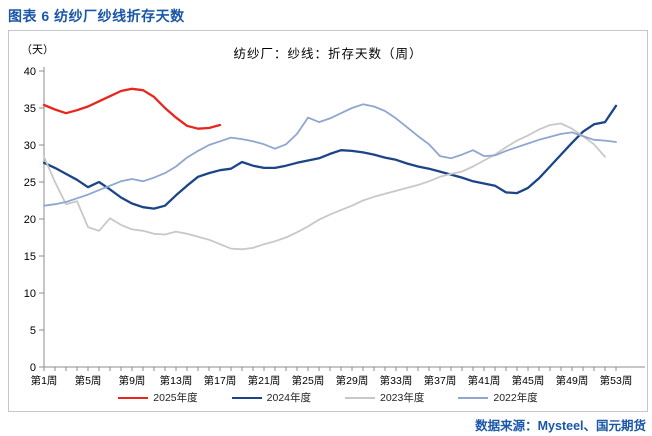  What do you see at coordinates (30, 146) in the screenshot?
I see `y-tick-label: 30` at bounding box center [30, 146].